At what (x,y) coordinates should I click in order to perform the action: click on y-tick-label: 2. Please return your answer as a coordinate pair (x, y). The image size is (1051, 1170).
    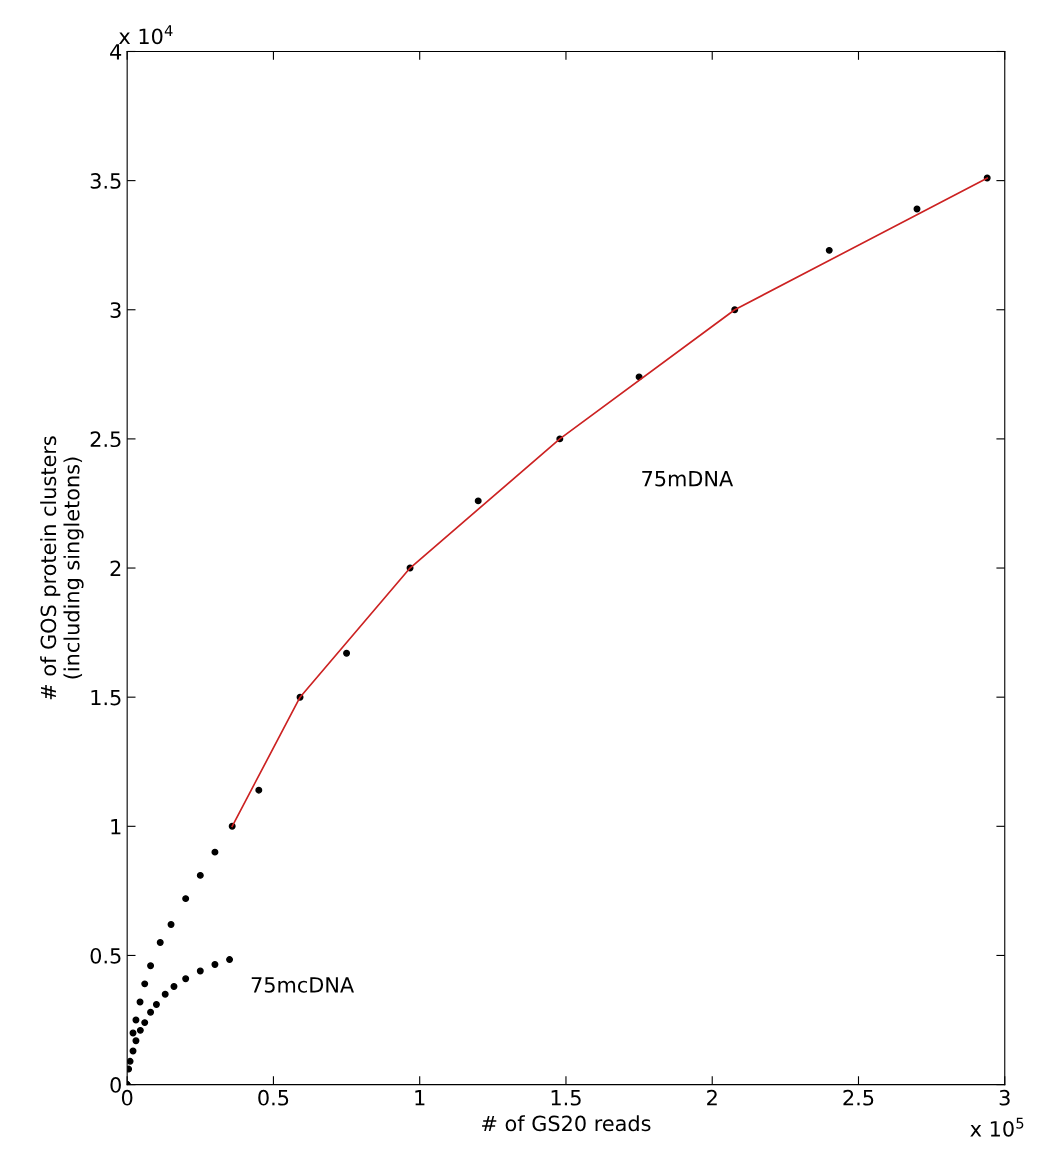
    Looking at the image, I should click on (115, 568).